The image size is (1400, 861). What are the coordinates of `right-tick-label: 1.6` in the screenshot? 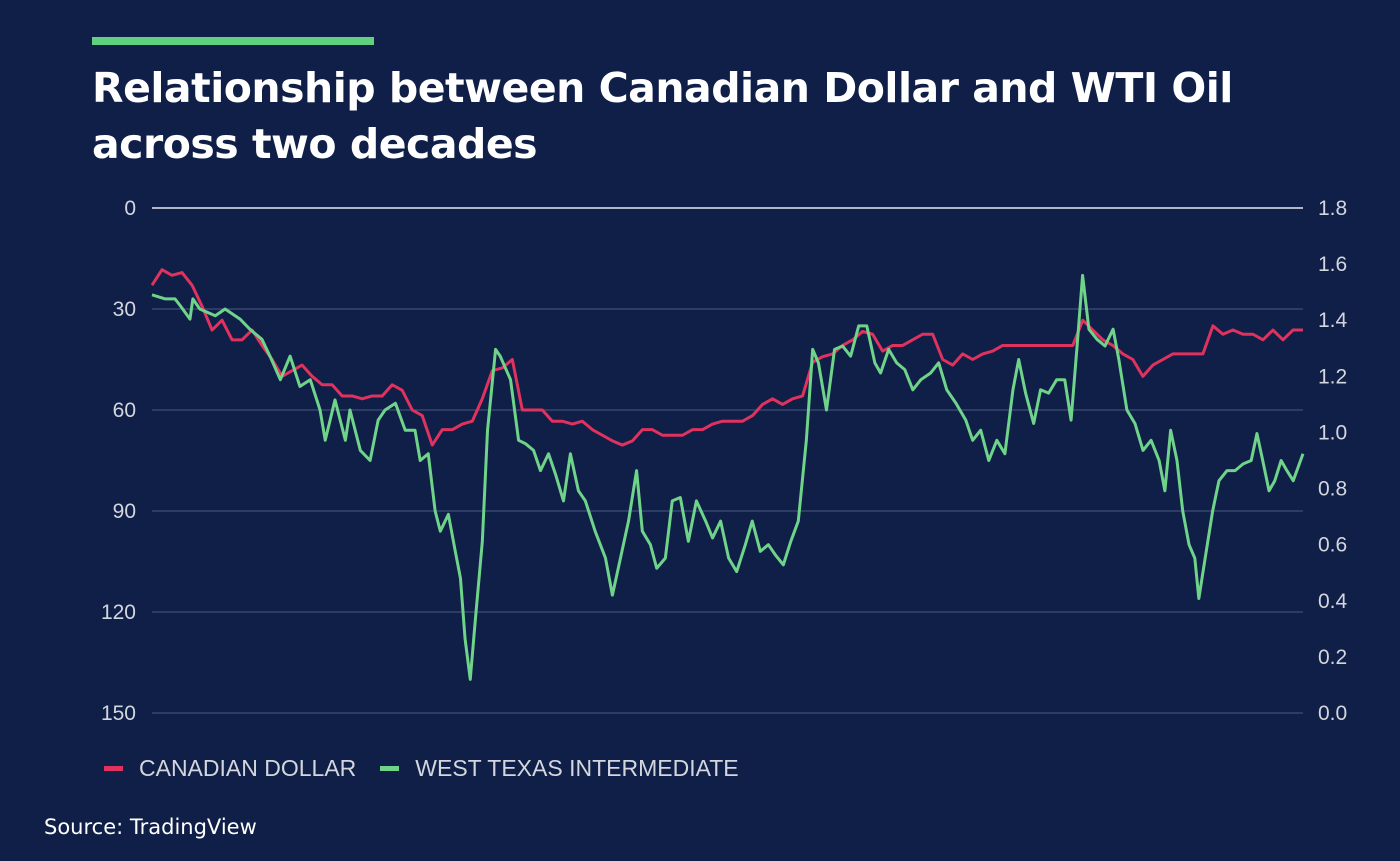 It's located at (1332, 264).